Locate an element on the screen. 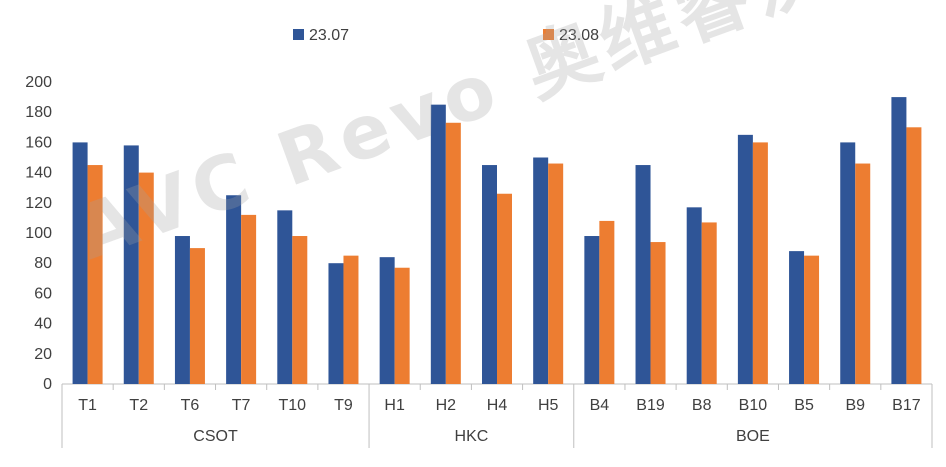 The image size is (946, 467). bar-23-08-T7 is located at coordinates (249, 299).